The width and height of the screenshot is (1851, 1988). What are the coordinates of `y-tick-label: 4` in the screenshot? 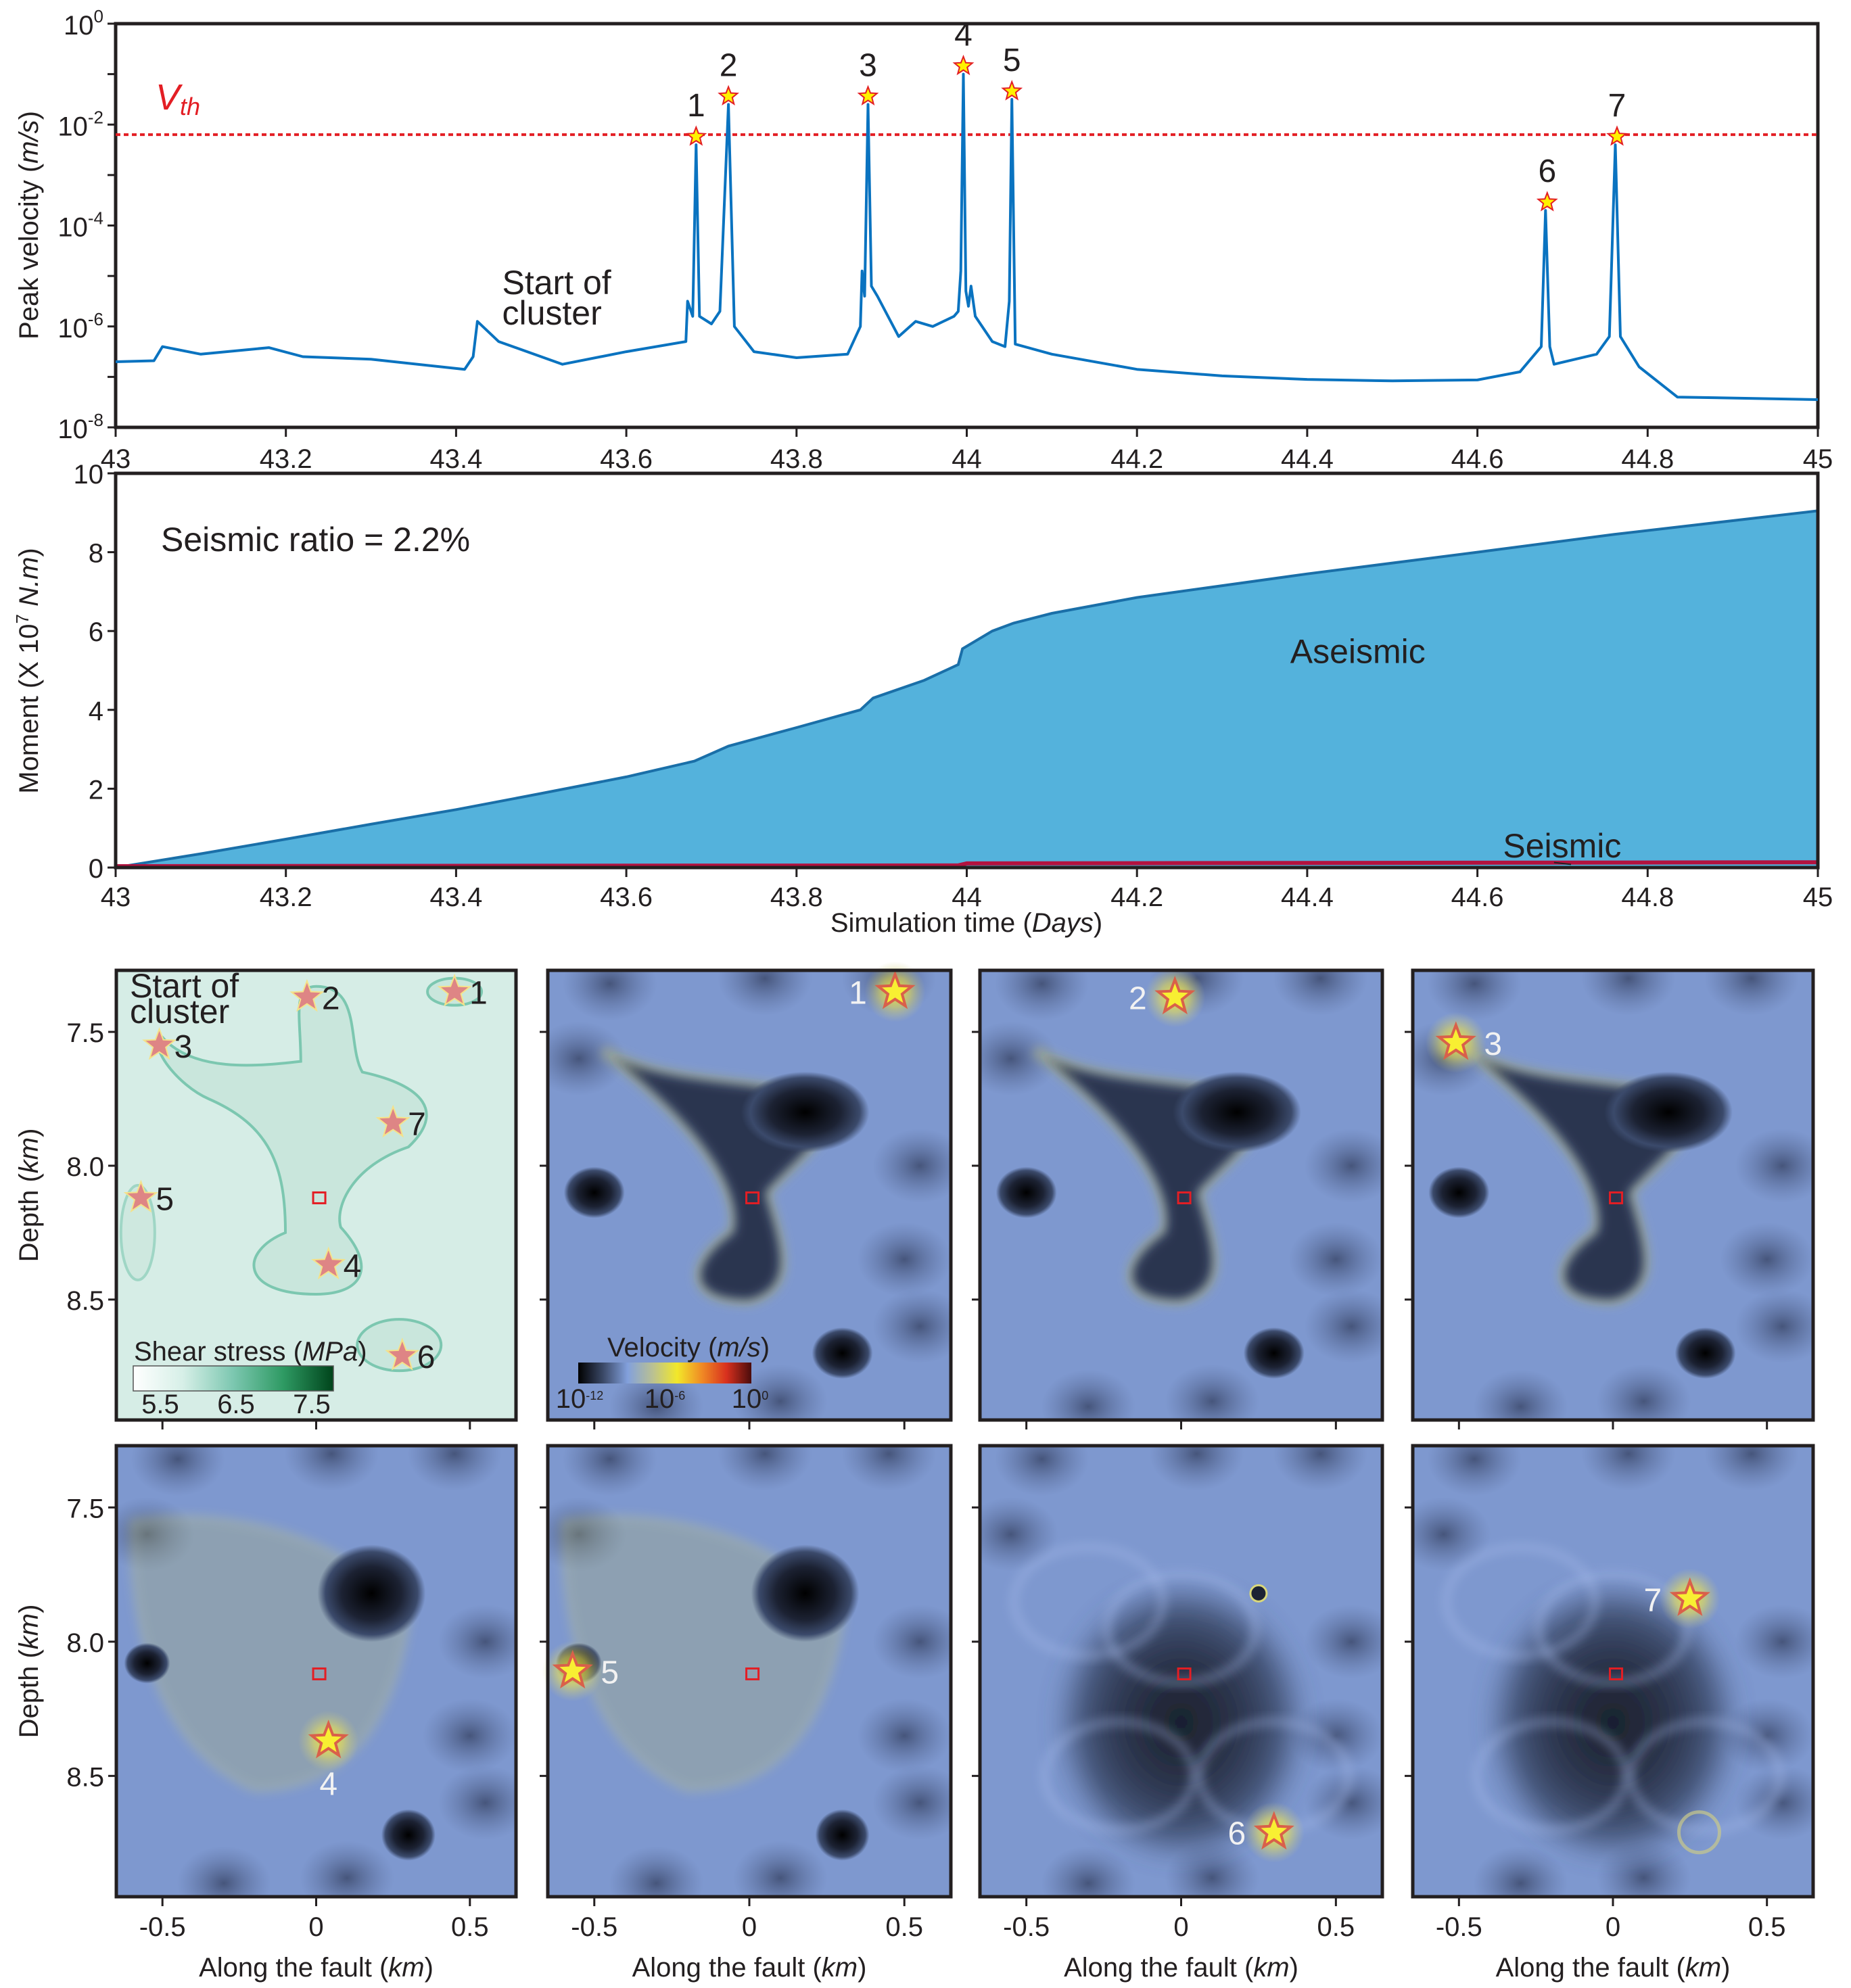 It's located at (96, 711).